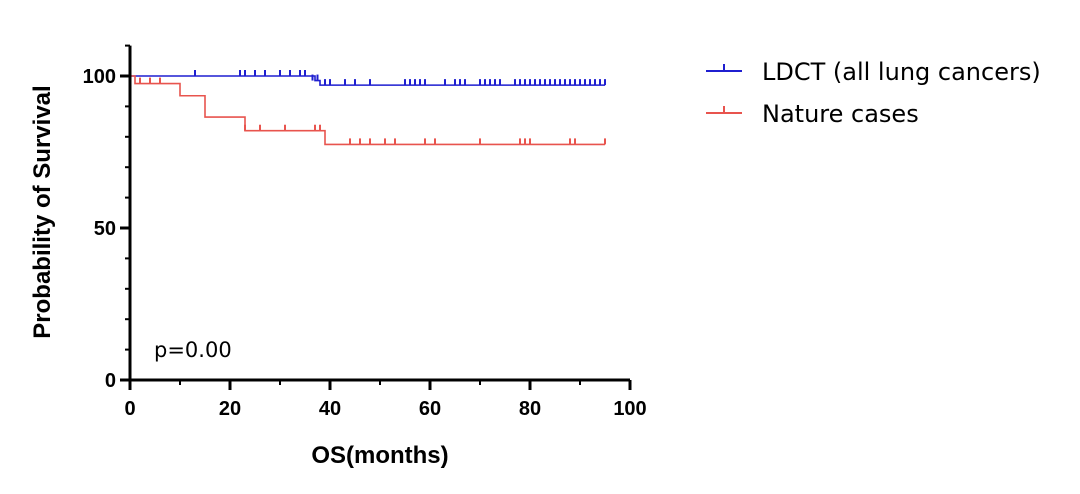  Describe the element at coordinates (873, 93) in the screenshot. I see `legend: LDCT (all lung cancers) Nature cases` at that location.